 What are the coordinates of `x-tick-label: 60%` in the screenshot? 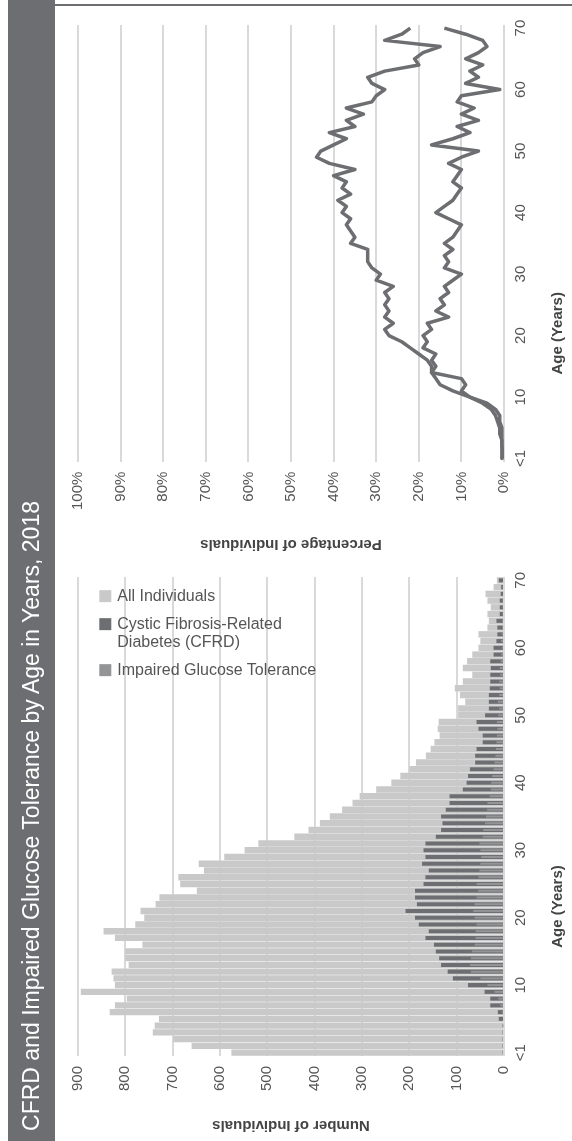 It's located at (247, 486).